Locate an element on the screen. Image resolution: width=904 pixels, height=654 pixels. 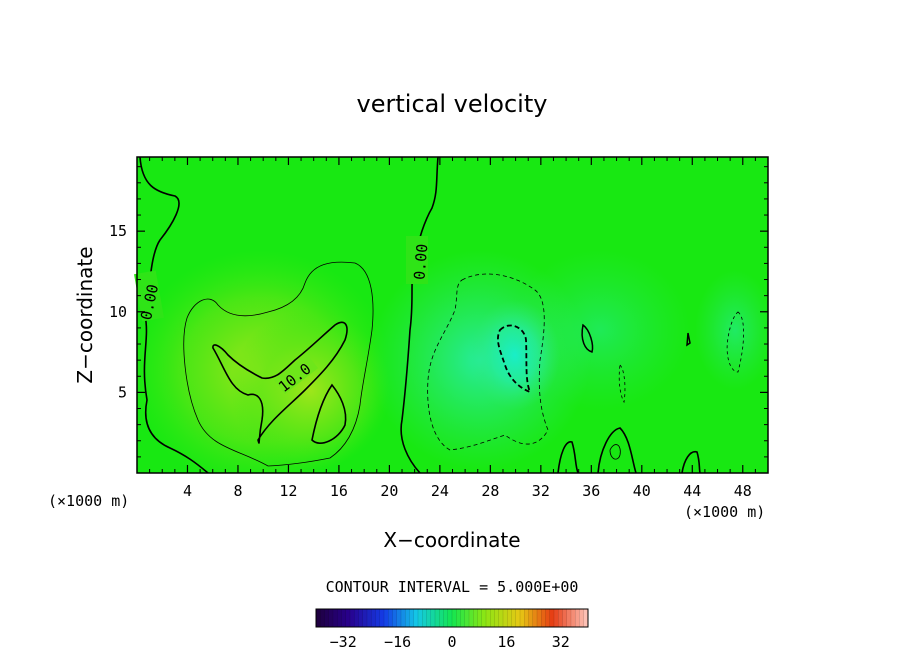
colorbar-tick-label: −32 is located at coordinates (343, 642).